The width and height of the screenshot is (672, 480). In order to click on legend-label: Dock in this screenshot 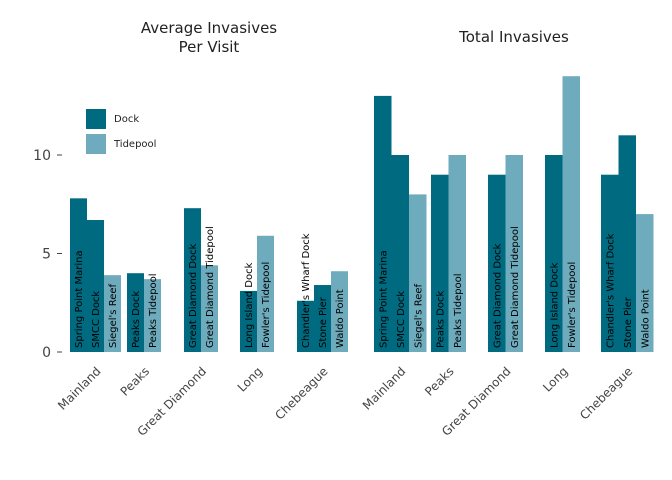, I will do `click(126, 119)`.